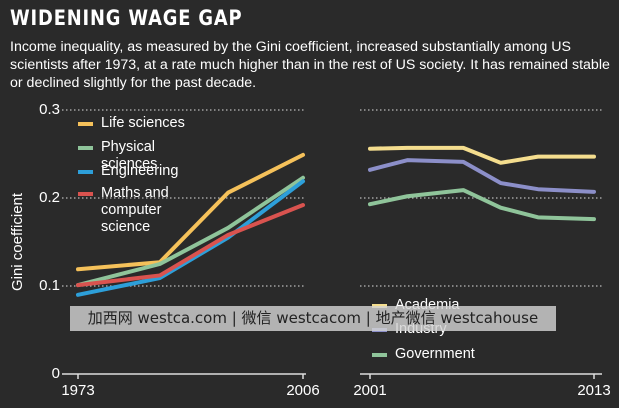 This screenshot has width=619, height=408. I want to click on y-tick-label: 0.2, so click(49, 197).